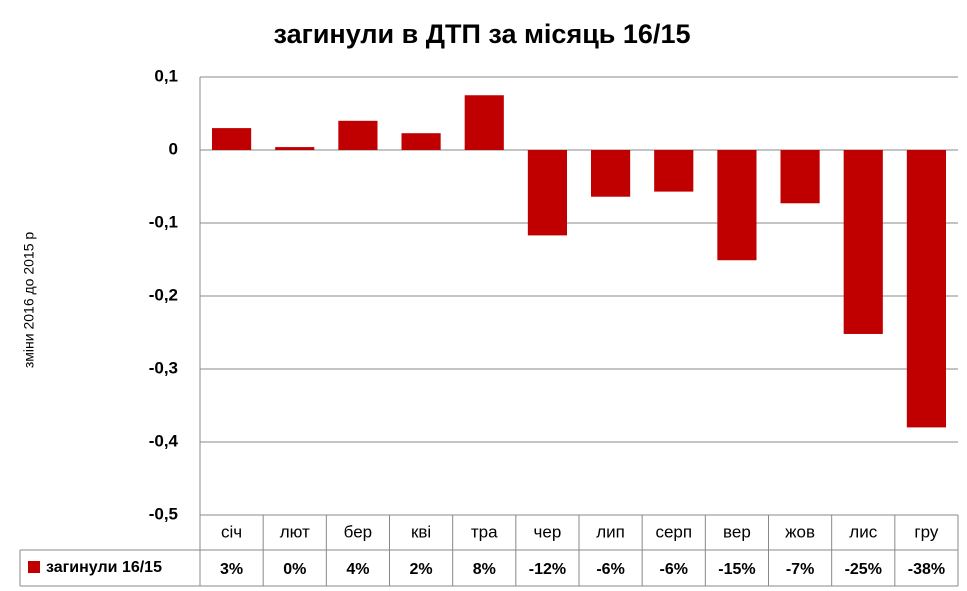  Describe the element at coordinates (484, 569) in the screenshot. I see `table-value: 8%` at that location.